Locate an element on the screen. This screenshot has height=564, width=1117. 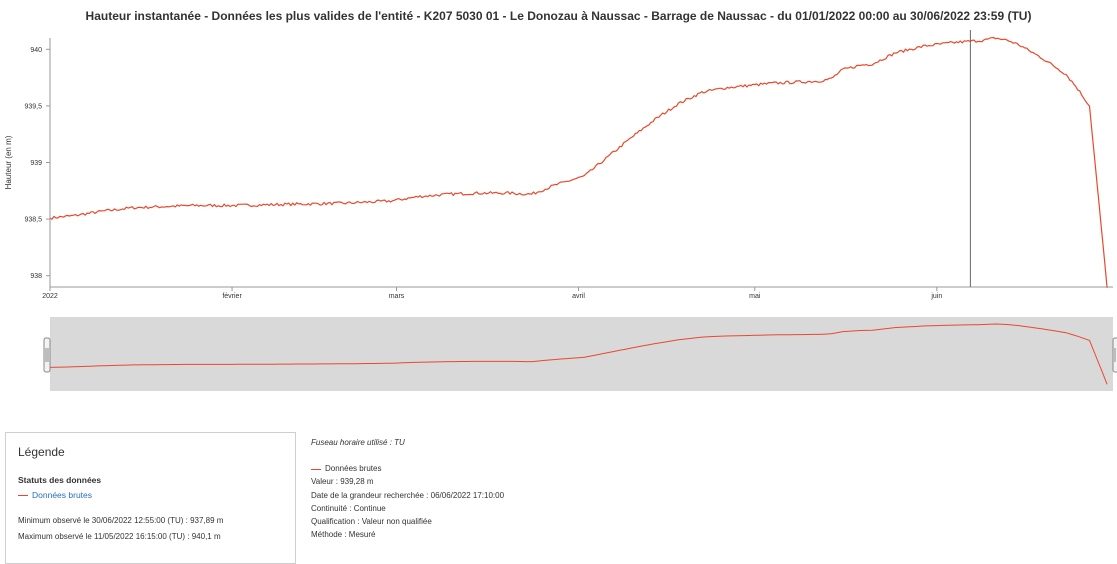
y-tick-label: 939,5 is located at coordinates (33, 106).